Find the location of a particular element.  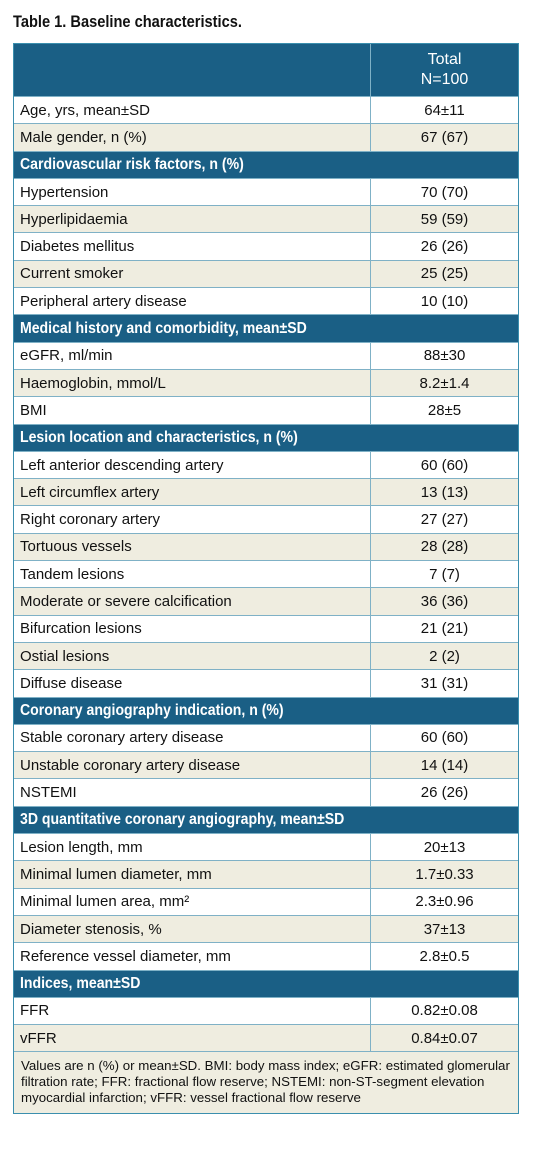

row-label: Stable coronary artery disease is located at coordinates (192, 738).